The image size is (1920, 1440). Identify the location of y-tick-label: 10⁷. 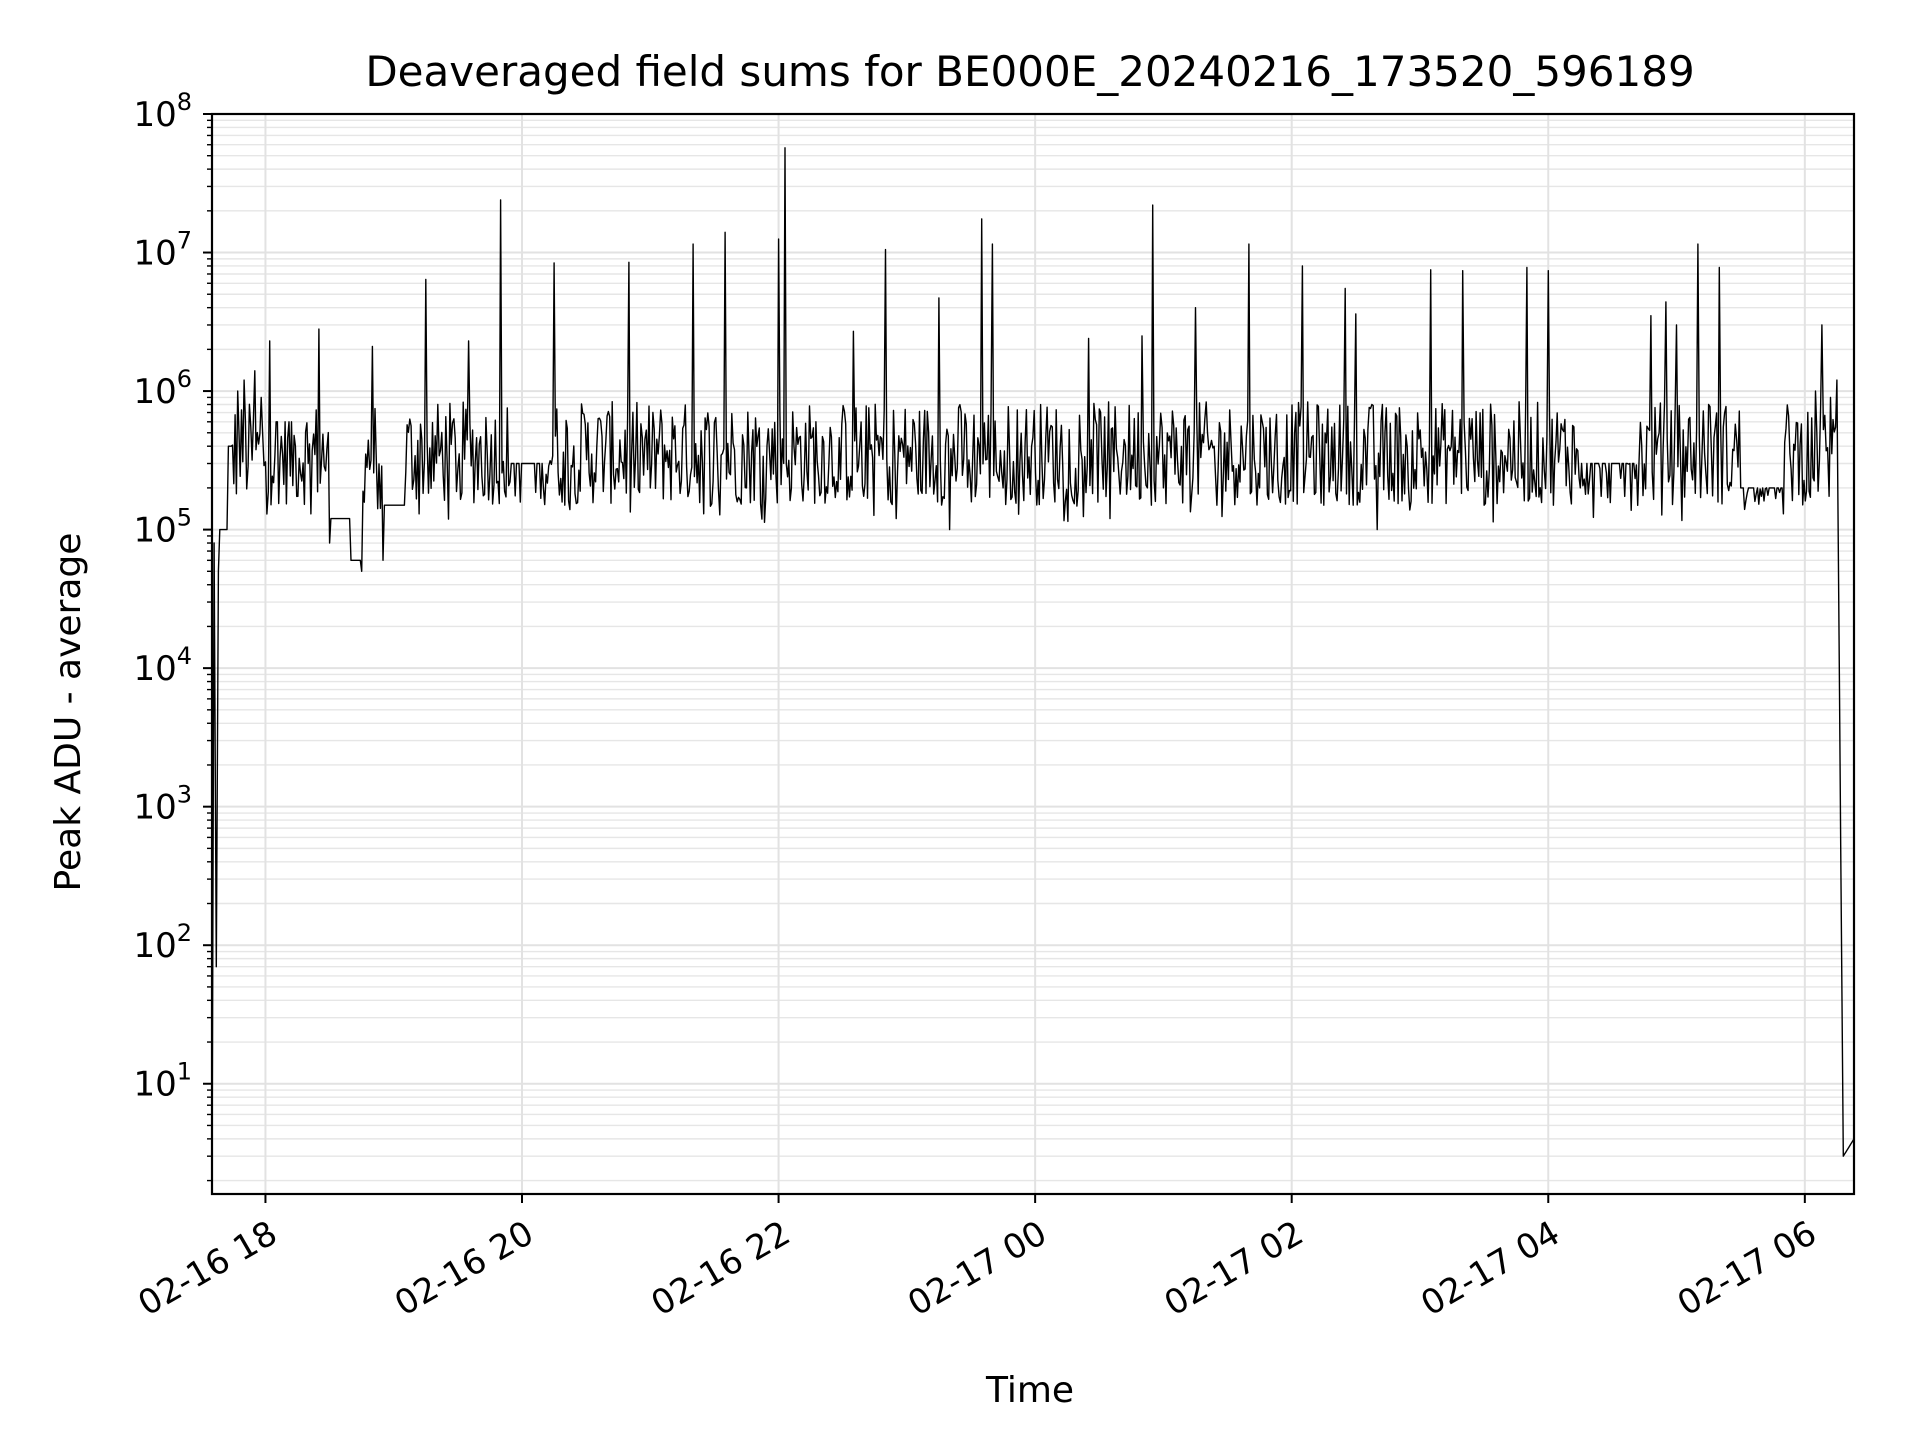
(162, 250).